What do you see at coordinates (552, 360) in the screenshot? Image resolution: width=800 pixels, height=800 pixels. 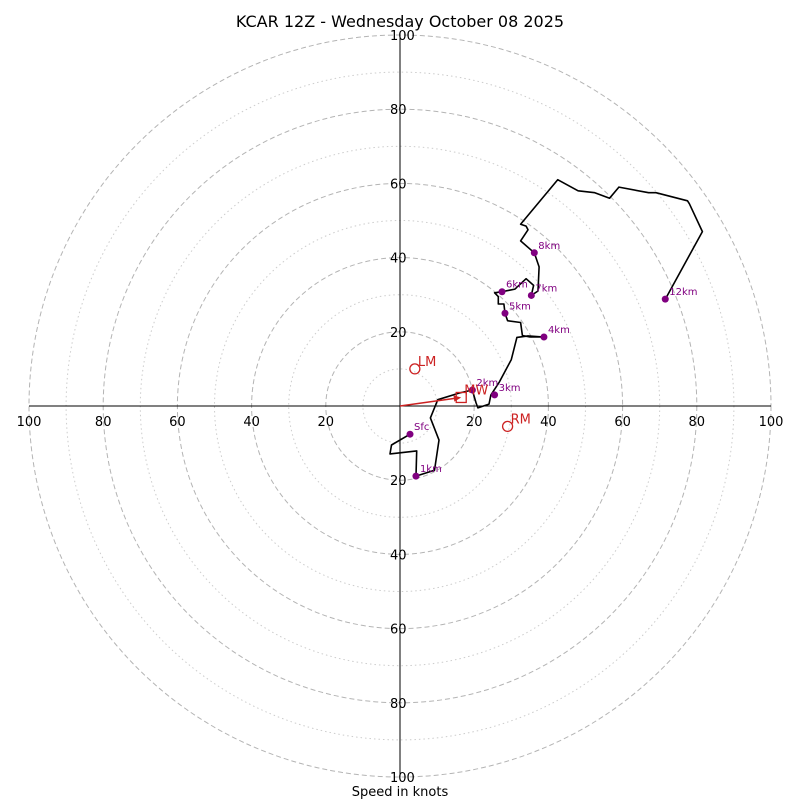 I see `height-markers: Sfc 1km 2km 3km 4km 5km 6km 7km 8km 12km` at bounding box center [552, 360].